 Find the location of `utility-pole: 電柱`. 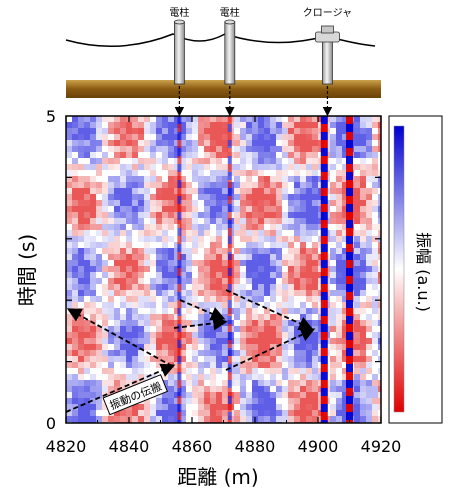

utility-pole: 電柱 is located at coordinates (230, 61).